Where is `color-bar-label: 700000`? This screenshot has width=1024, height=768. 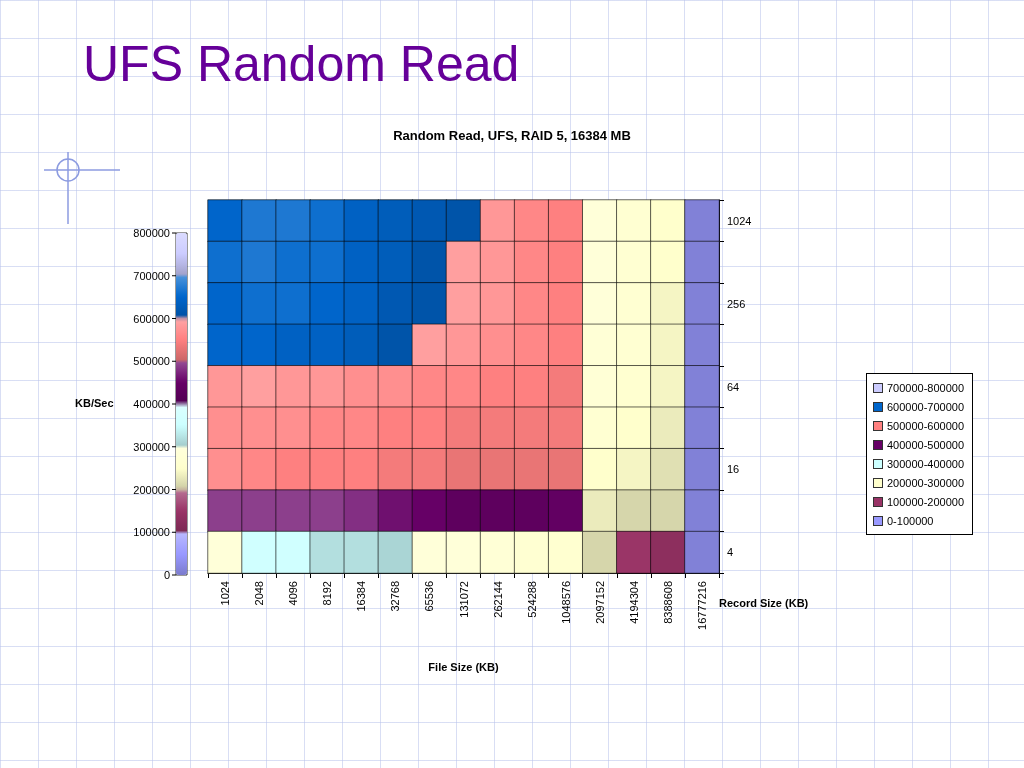
color-bar-label: 700000 is located at coordinates (151, 275).